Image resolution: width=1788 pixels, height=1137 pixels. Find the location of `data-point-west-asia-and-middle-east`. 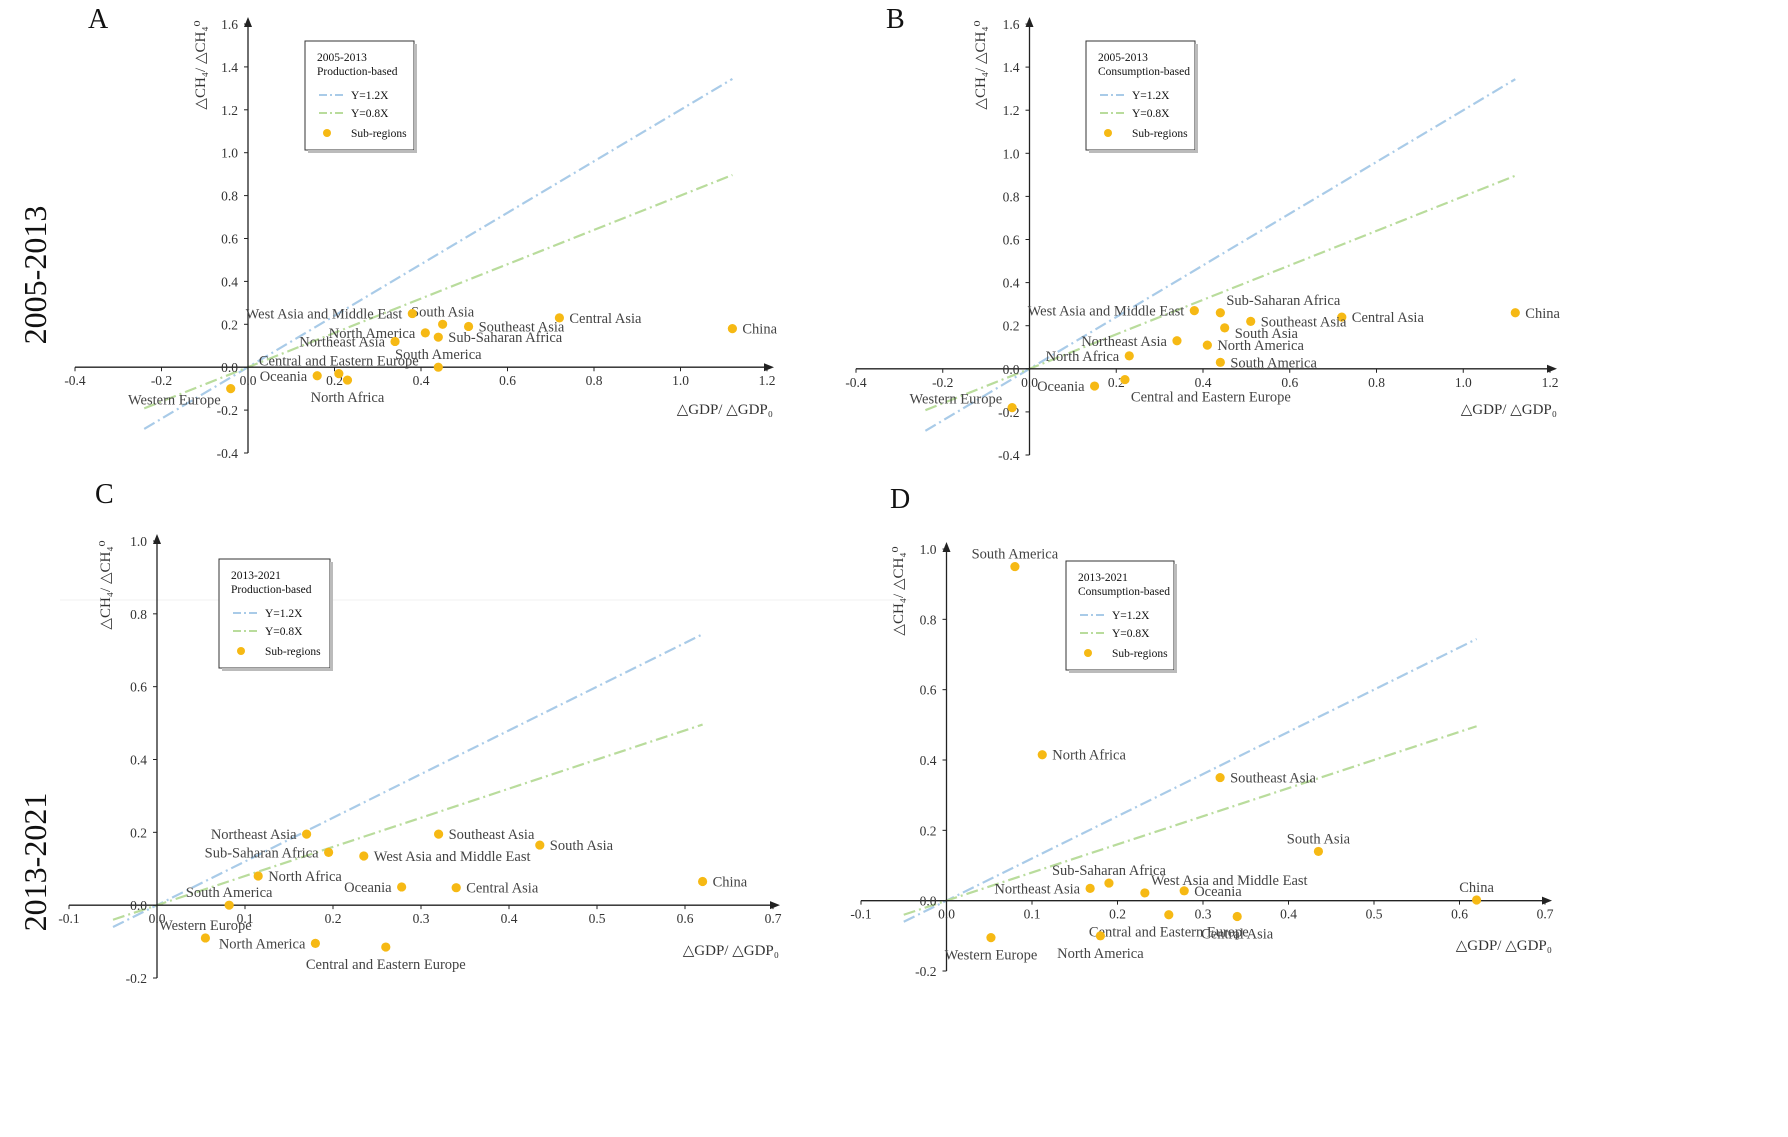

data-point-west-asia-and-middle-east is located at coordinates (412, 313).